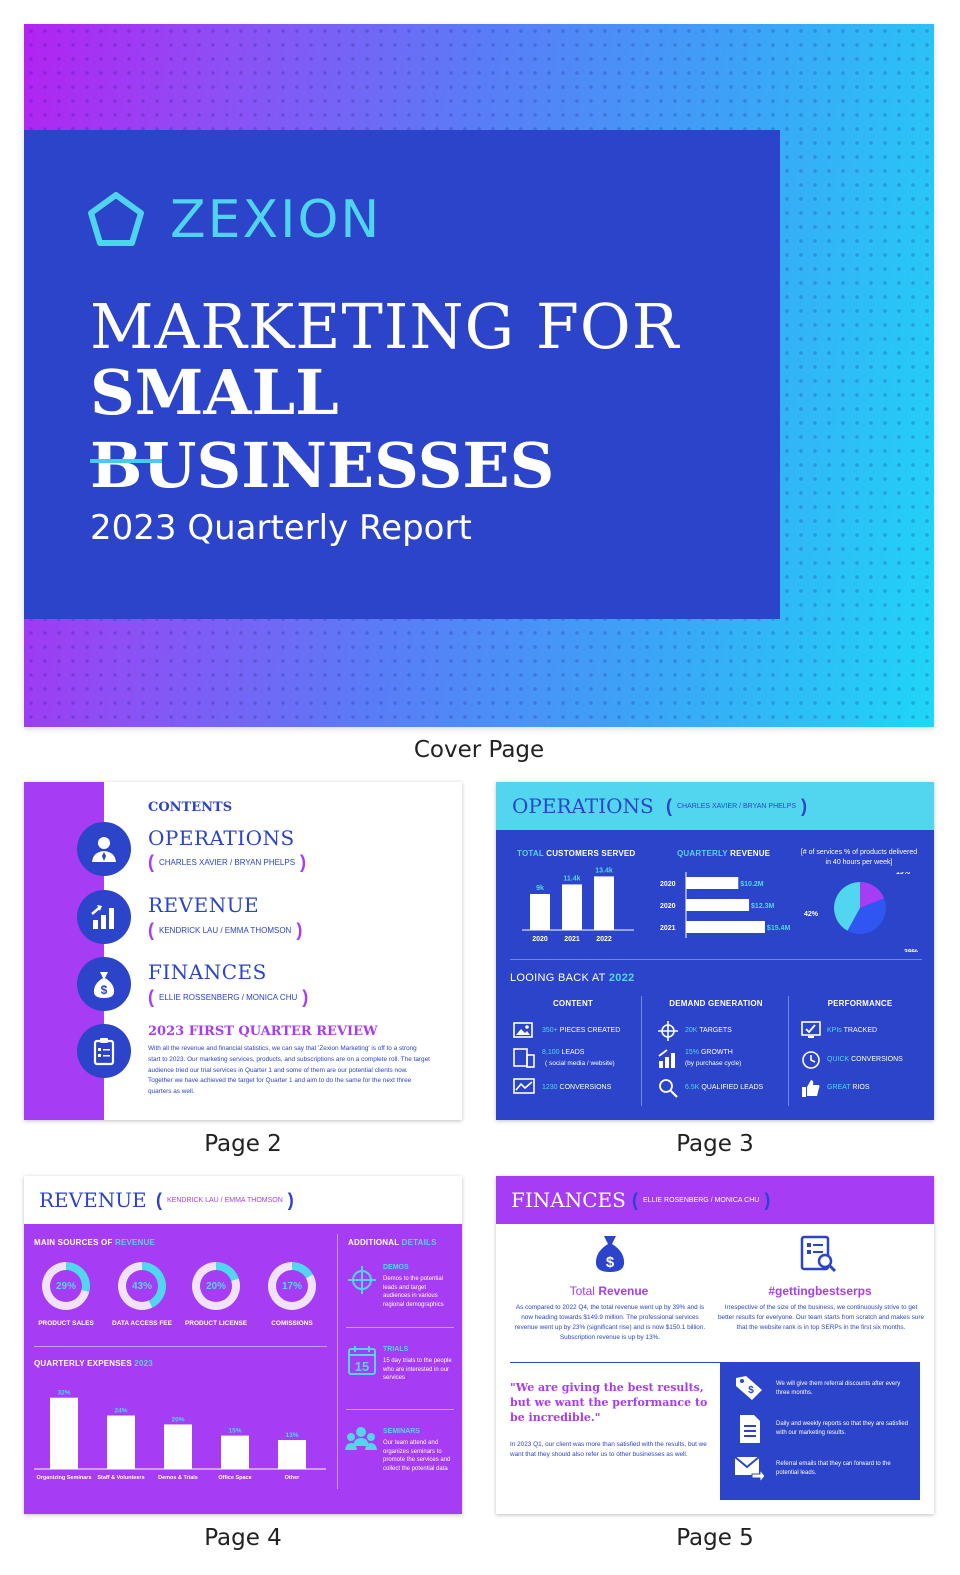  I want to click on donut-value: 20%, so click(216, 1286).